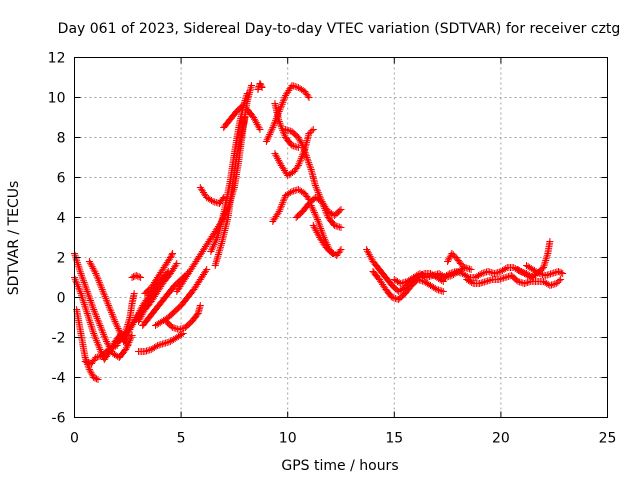 The width and height of the screenshot is (640, 480). I want to click on y-tick-label: -6, so click(59, 419).